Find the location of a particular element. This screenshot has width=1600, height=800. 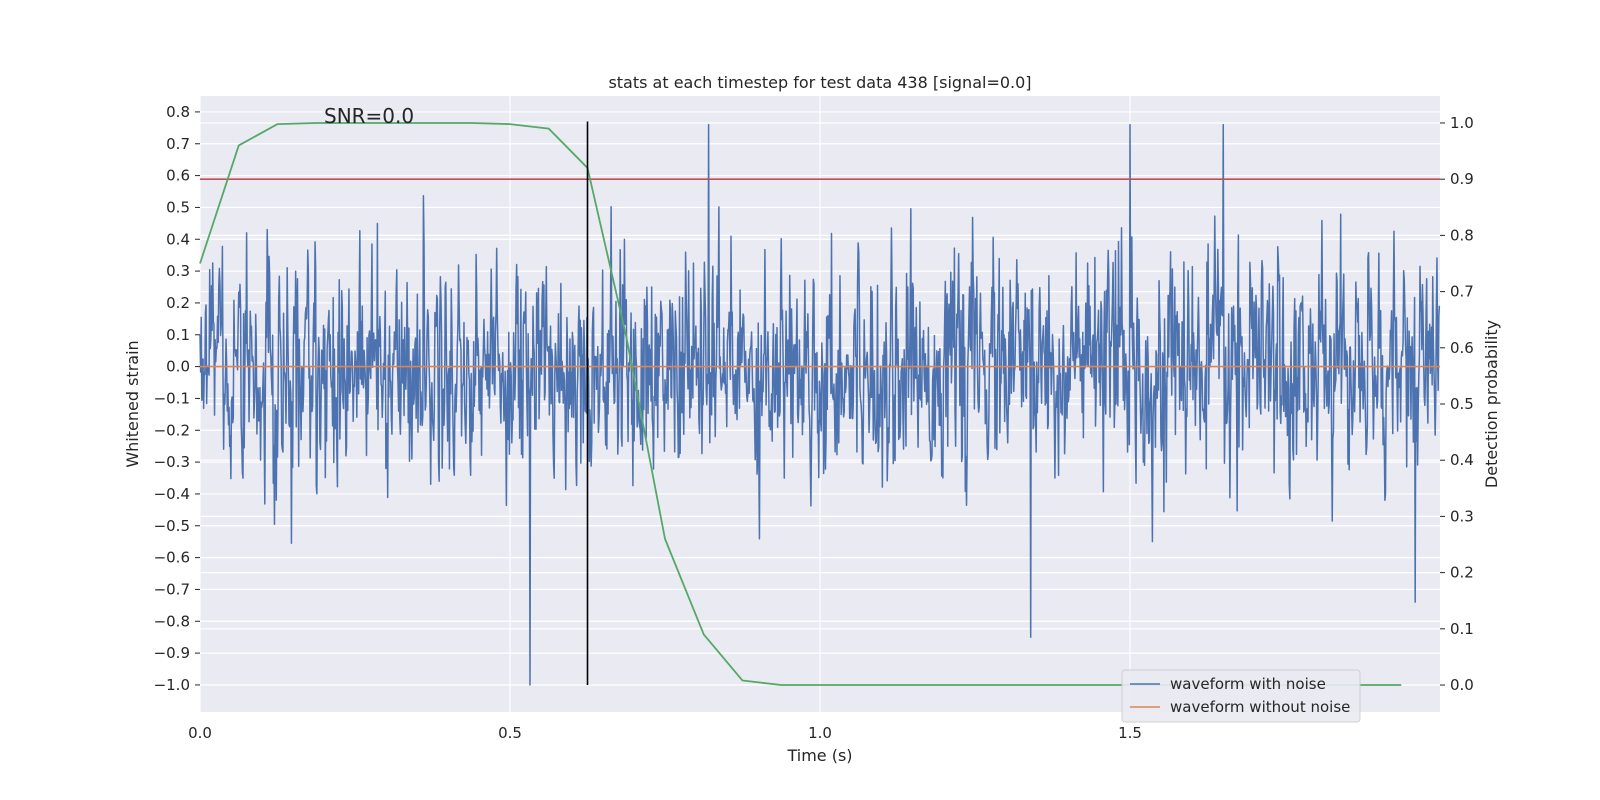

y2-tick-label: 0.4 is located at coordinates (1462, 460).